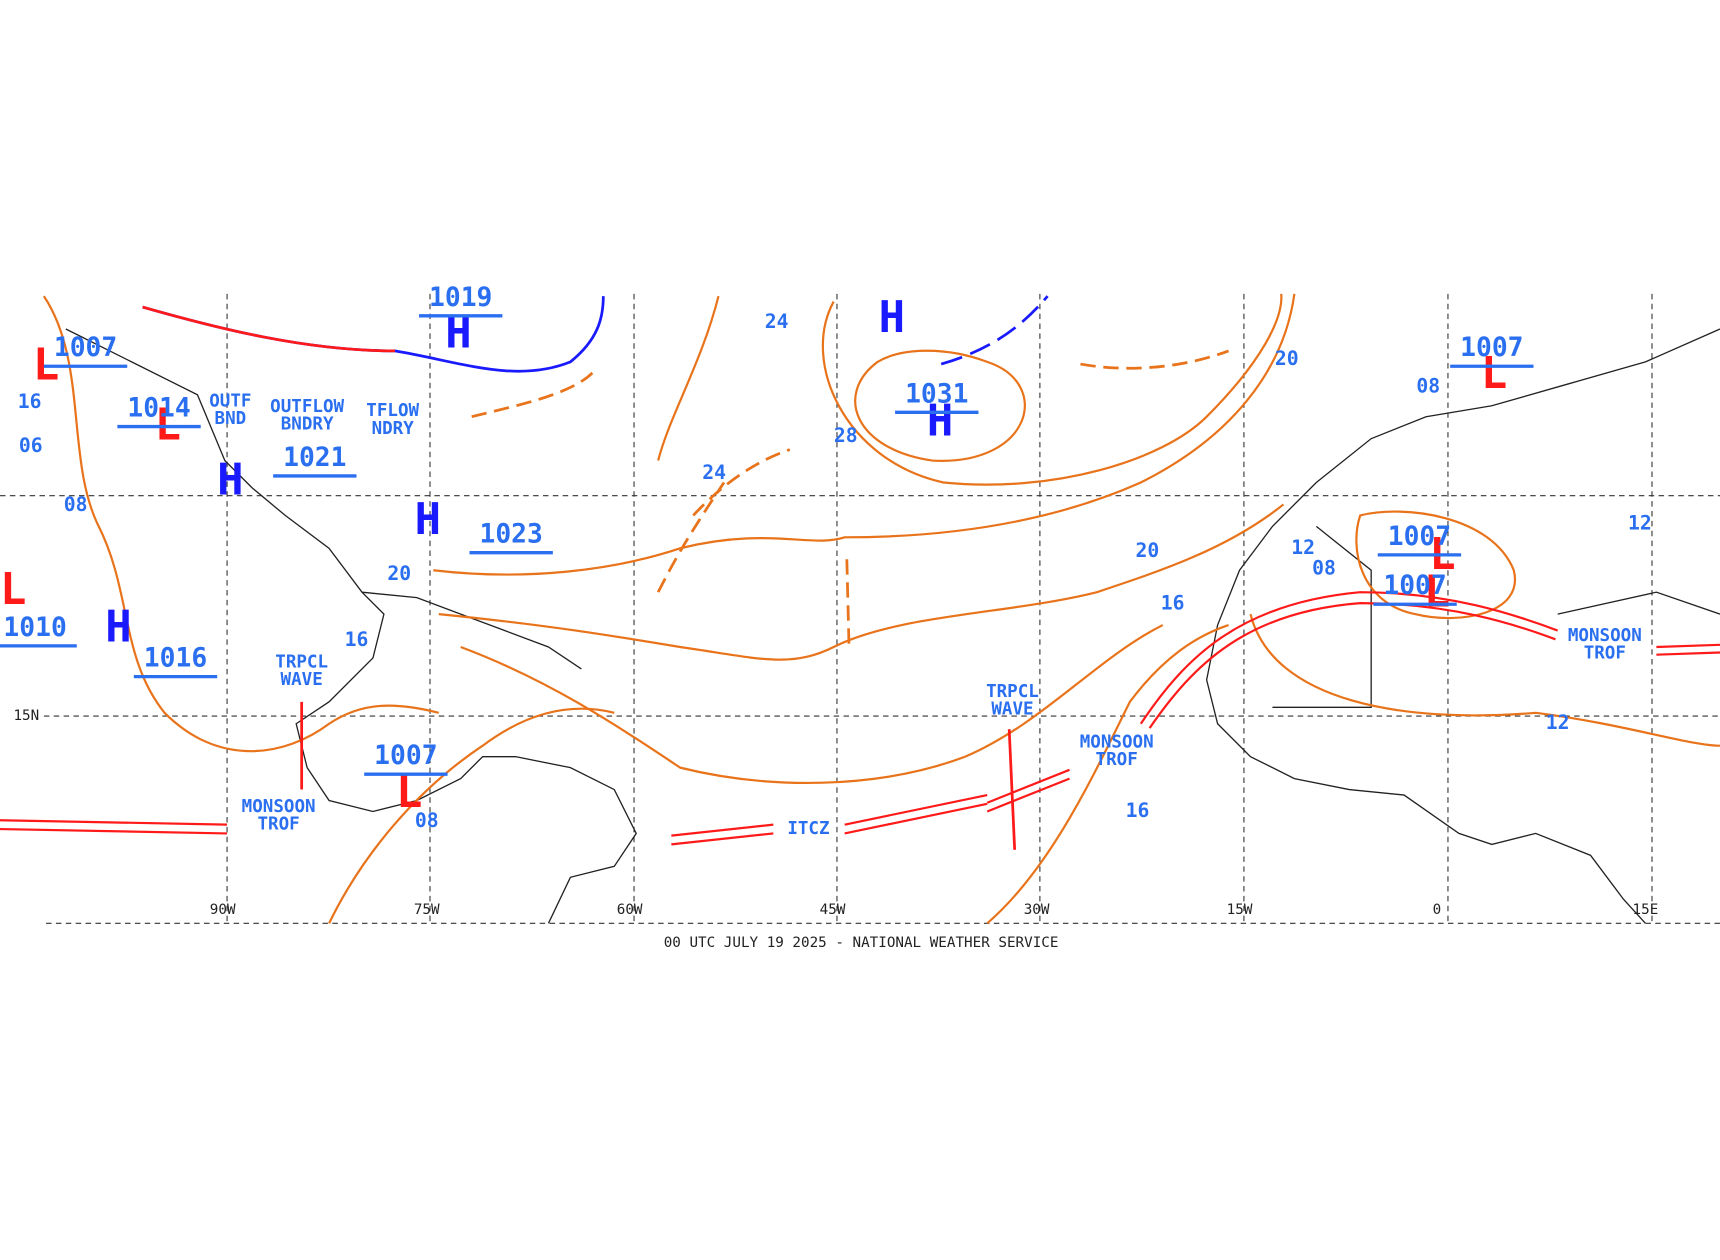 Image resolution: width=1720 pixels, height=1260 pixels. Describe the element at coordinates (307, 407) in the screenshot. I see `feature-label: OUTFLOW` at that location.